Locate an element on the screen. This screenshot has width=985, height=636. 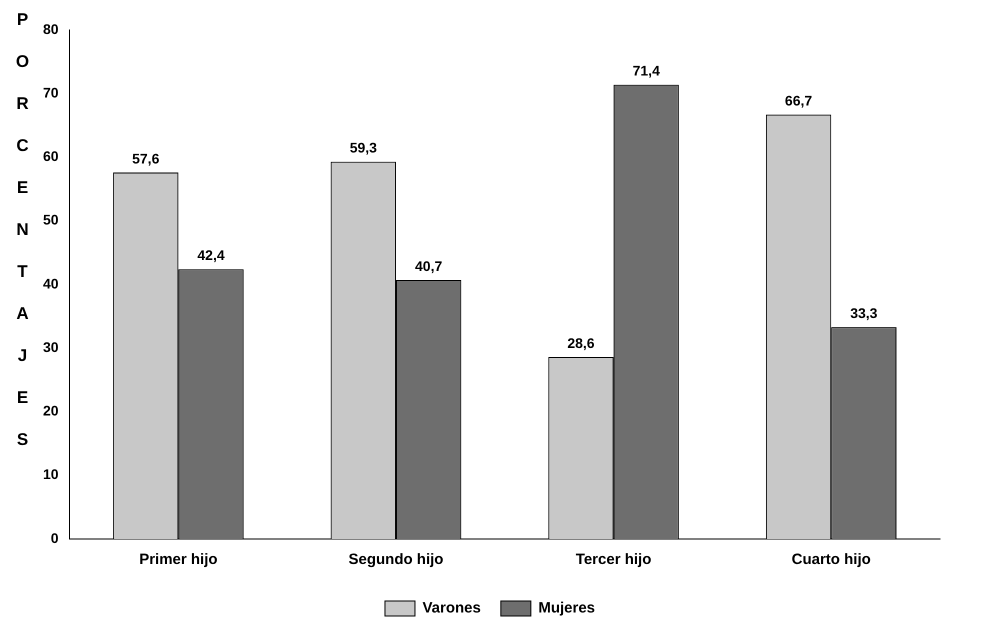
y-tick-label: 20 is located at coordinates (50, 410).